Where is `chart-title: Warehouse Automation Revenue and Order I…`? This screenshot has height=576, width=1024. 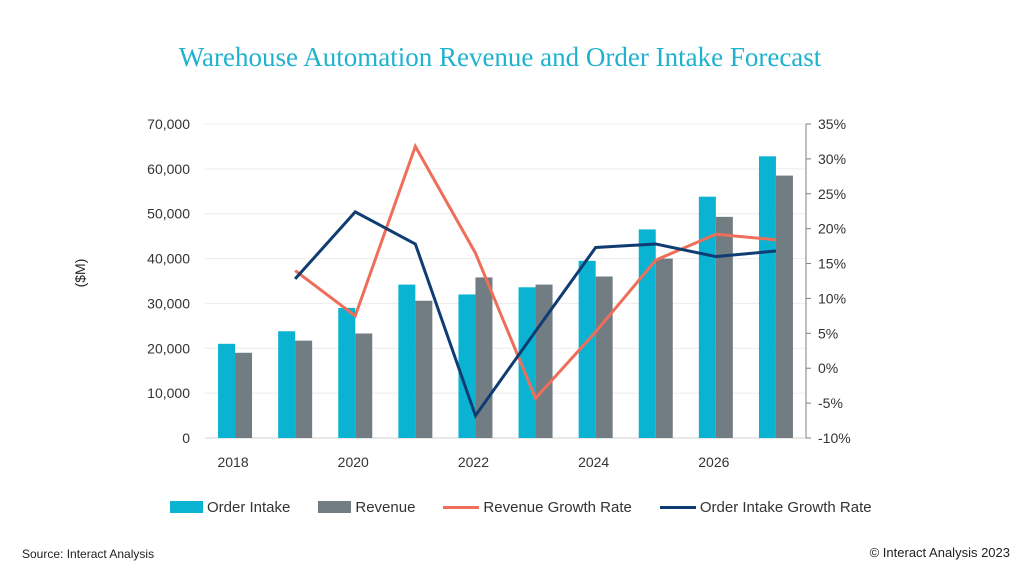
chart-title: Warehouse Automation Revenue and Order I… is located at coordinates (500, 57).